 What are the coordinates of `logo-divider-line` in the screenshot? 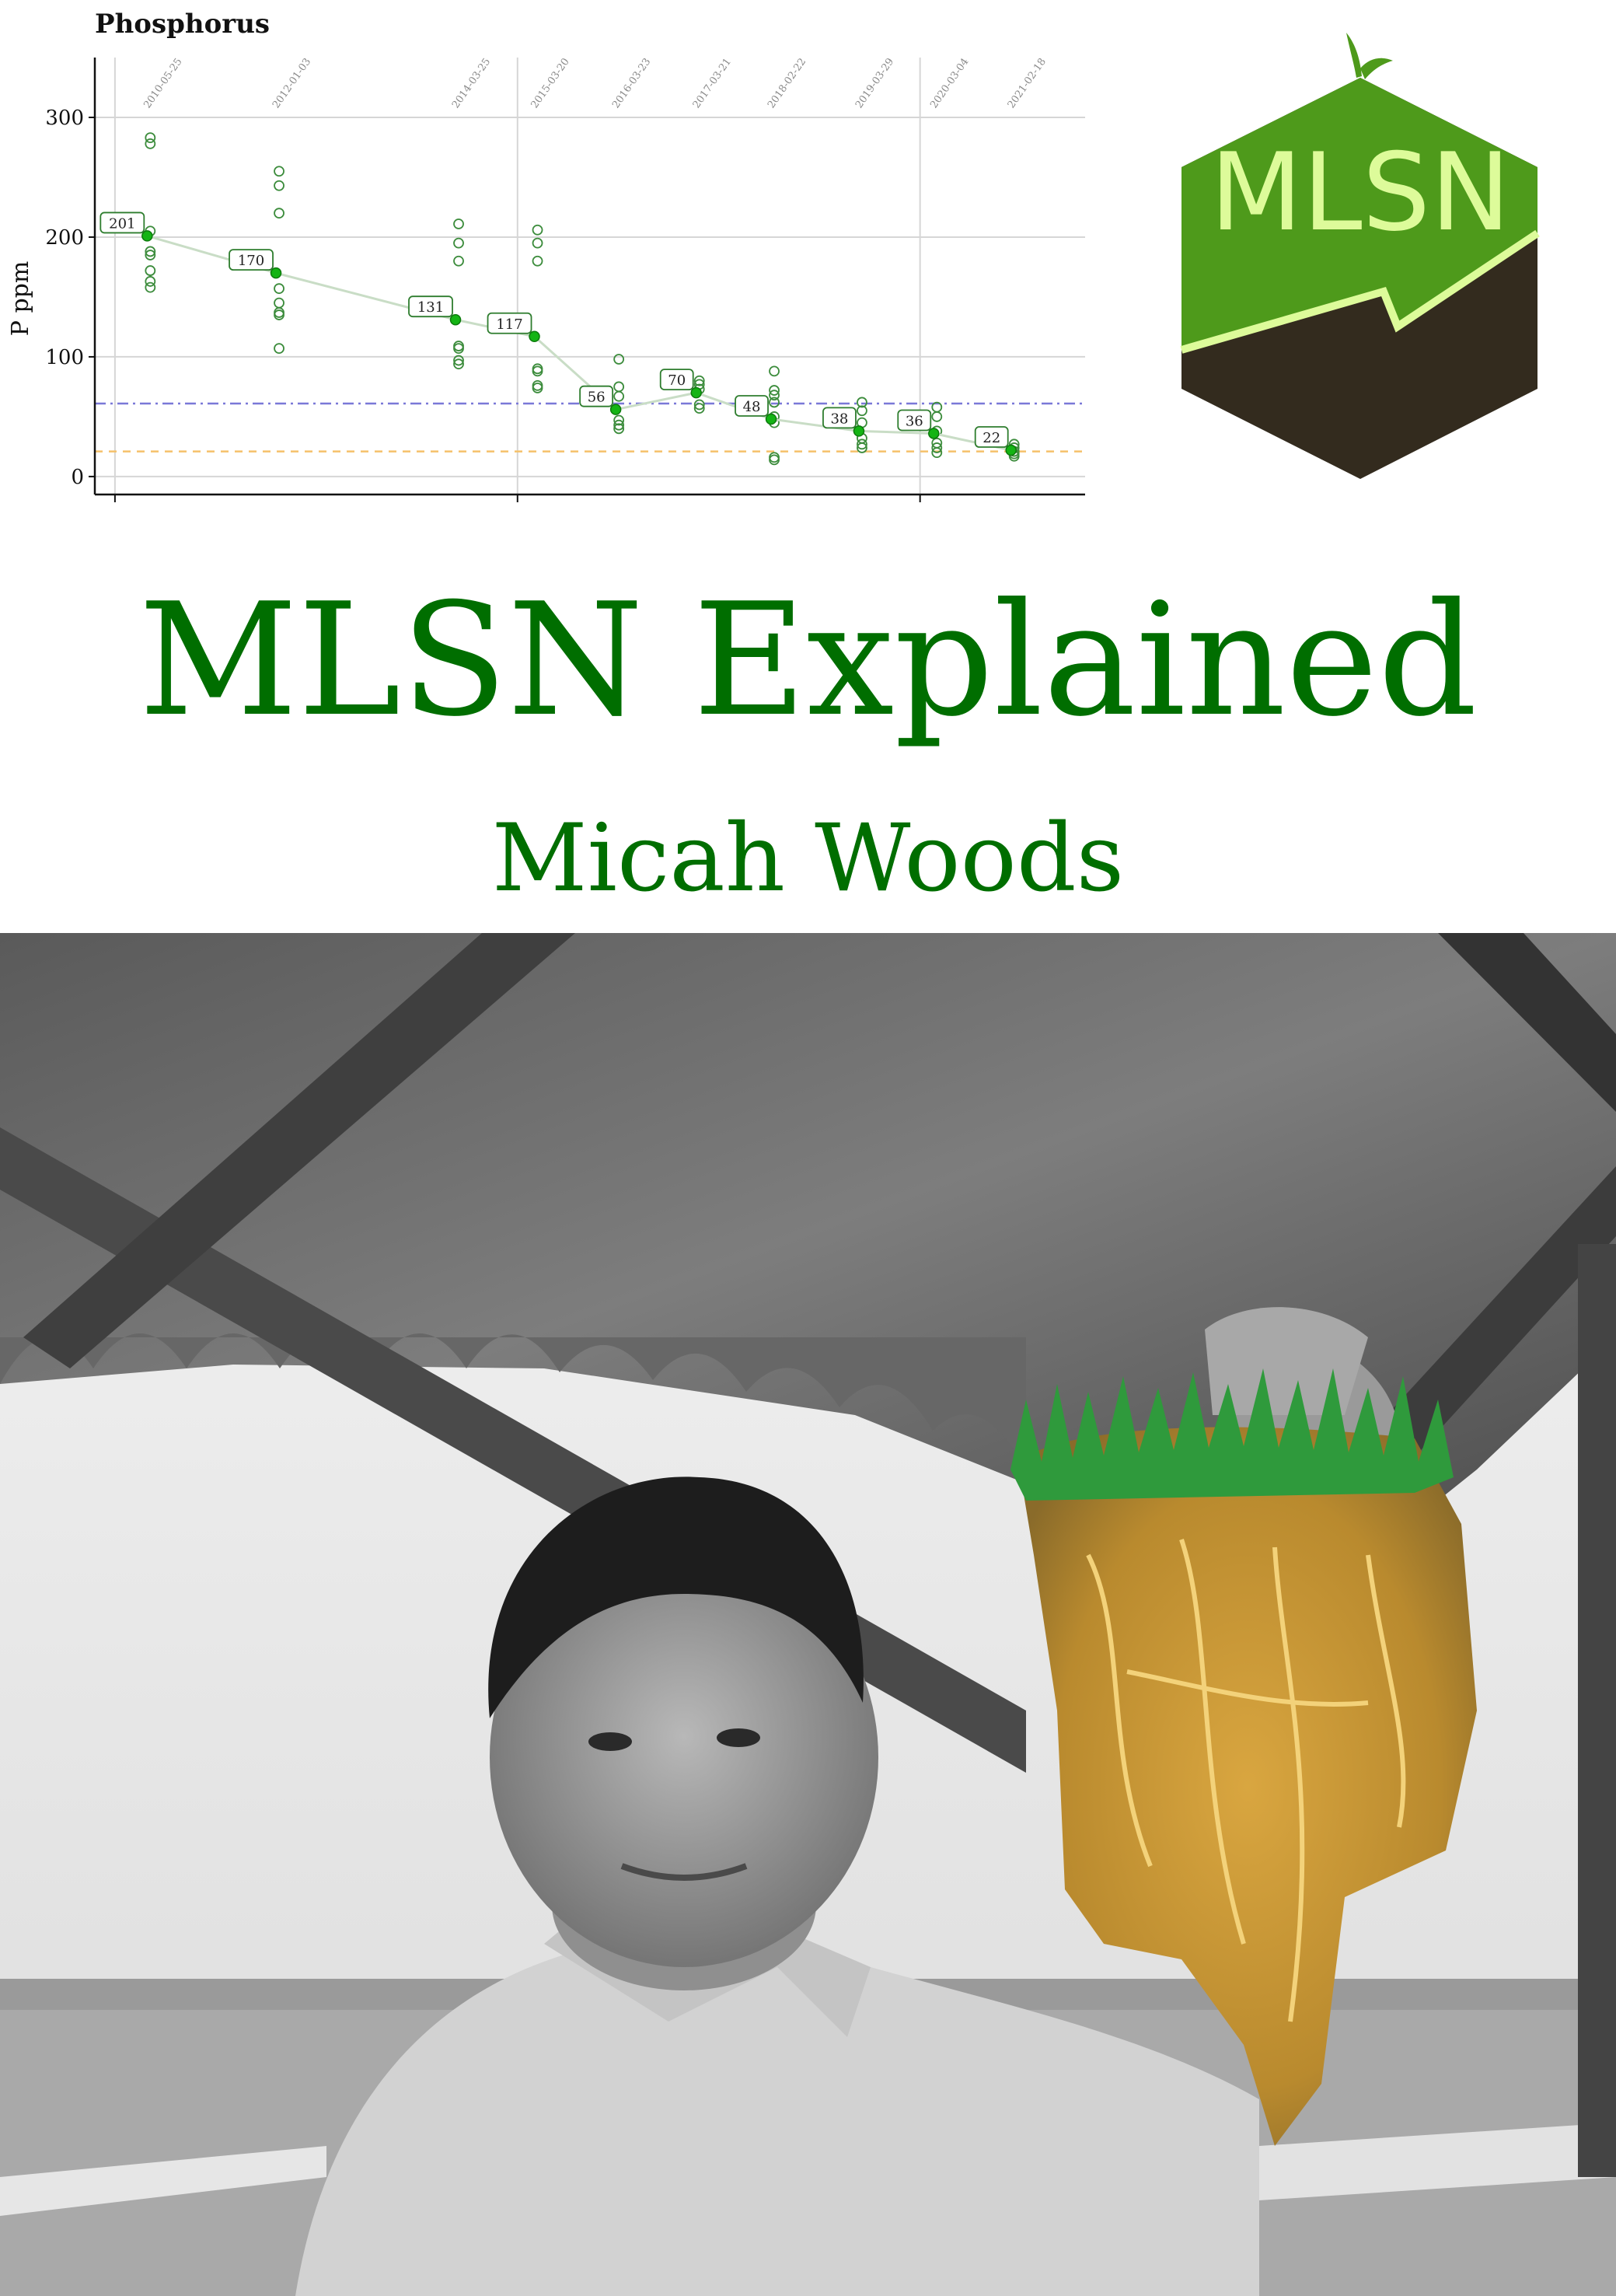 It's located at (1360, 291).